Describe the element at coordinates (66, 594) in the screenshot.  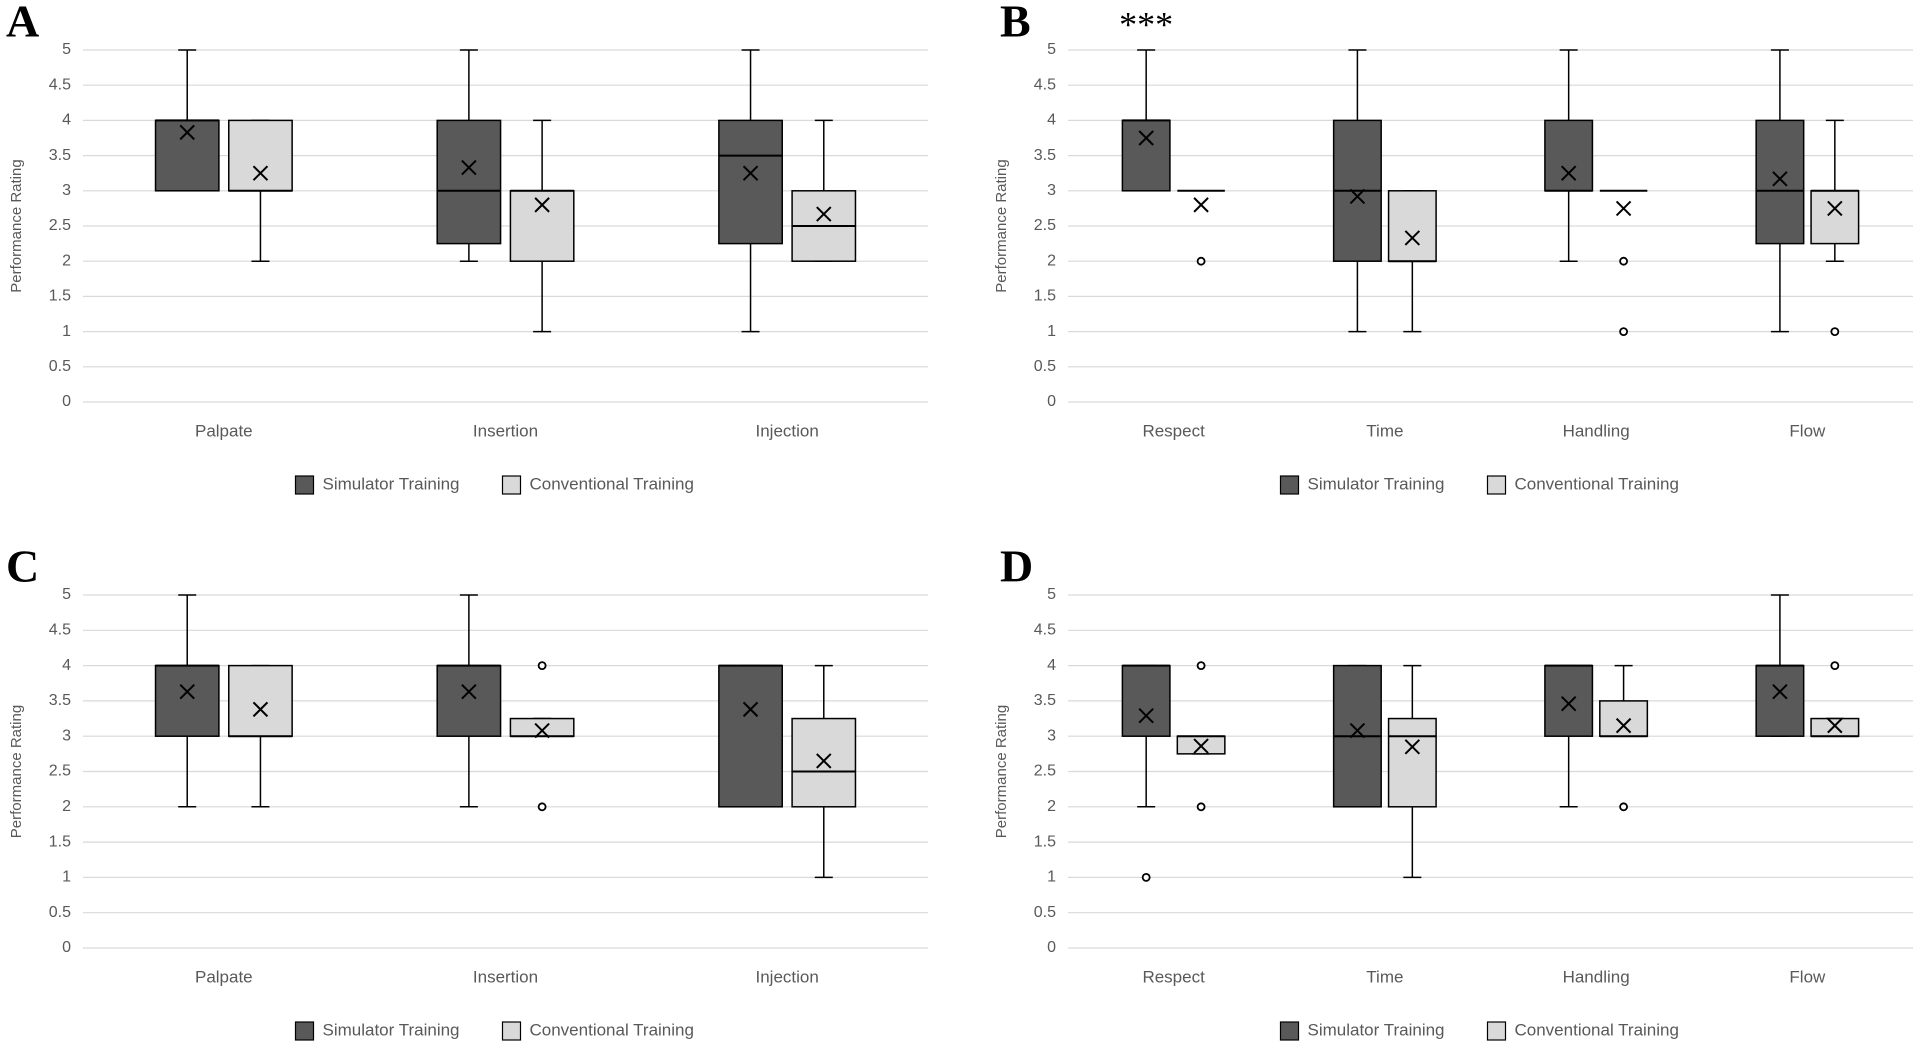
I see `y-tick-label: 5` at that location.